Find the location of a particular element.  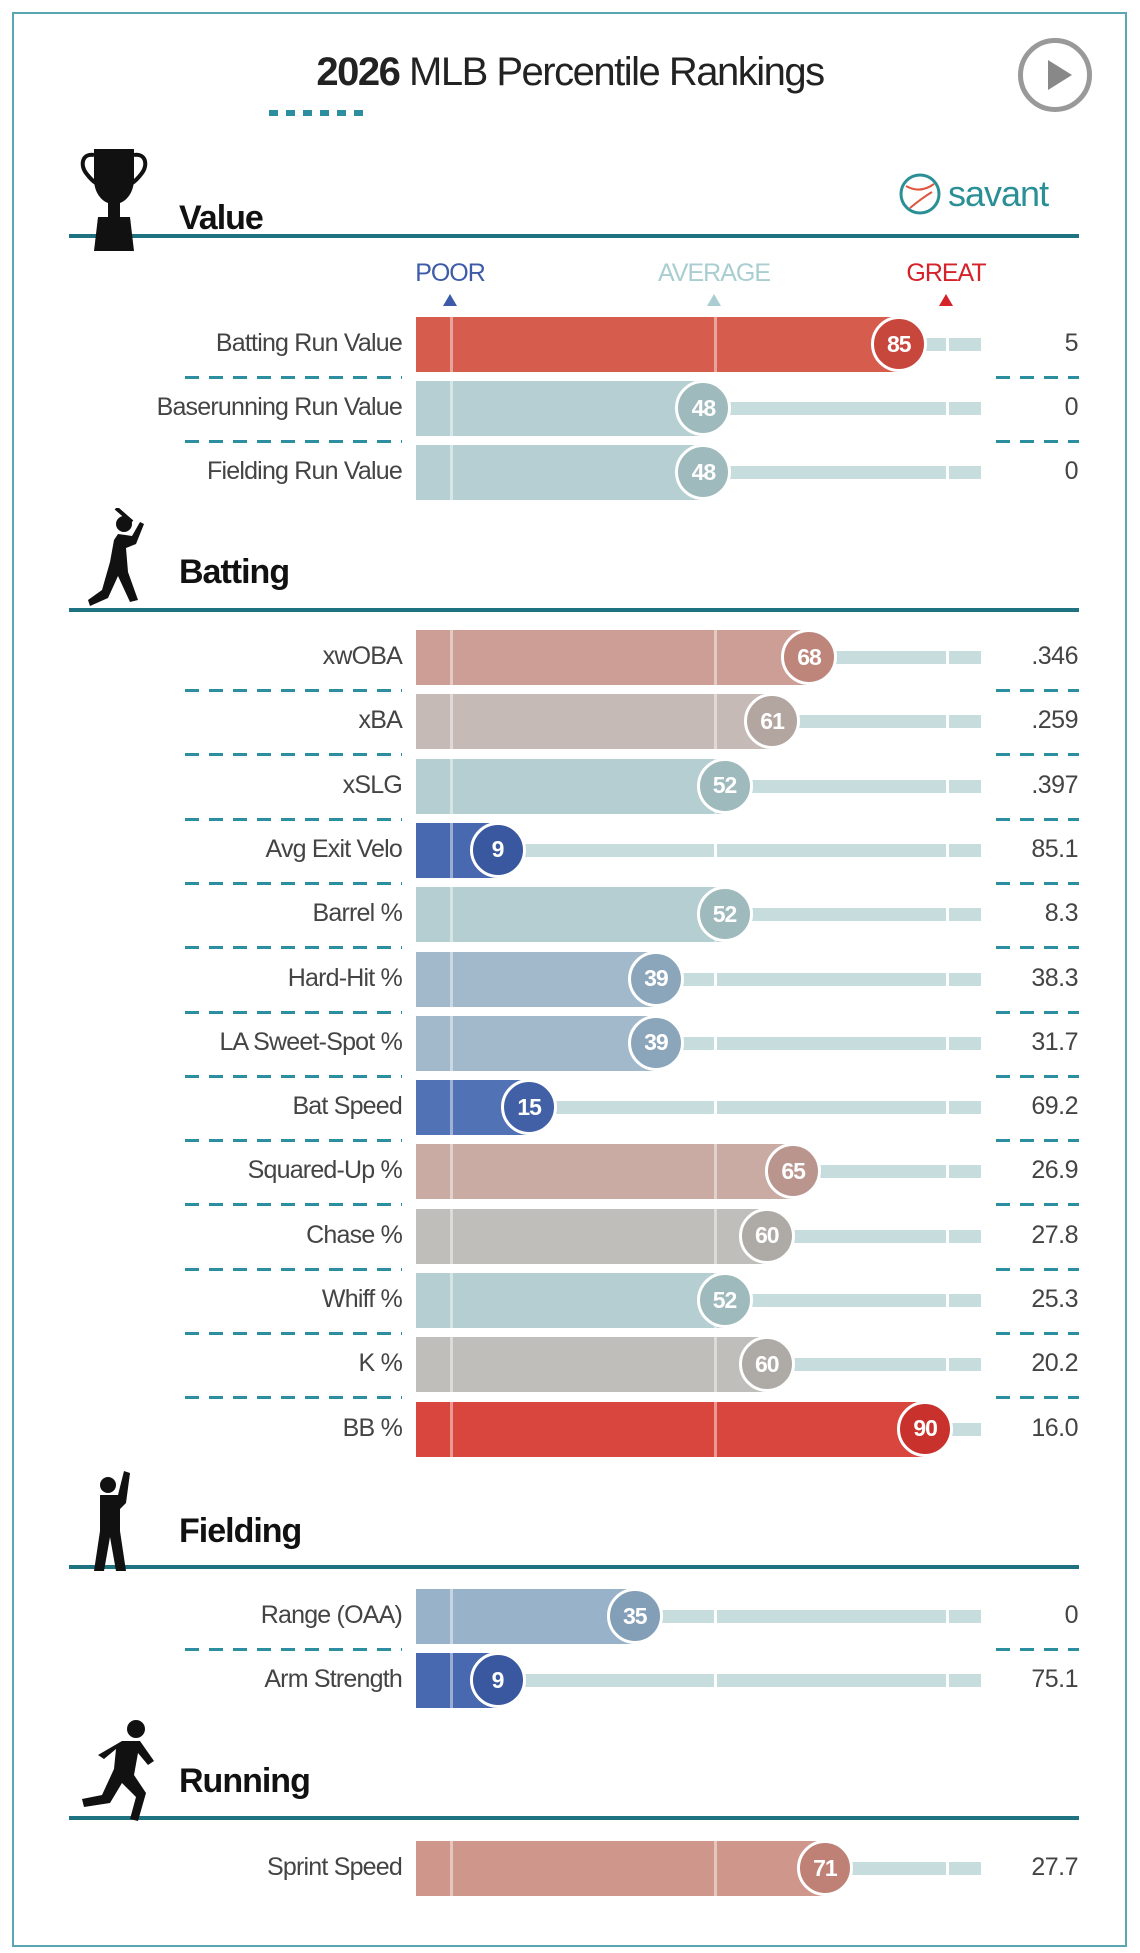

scale-label-great: GREAT is located at coordinates (946, 273).